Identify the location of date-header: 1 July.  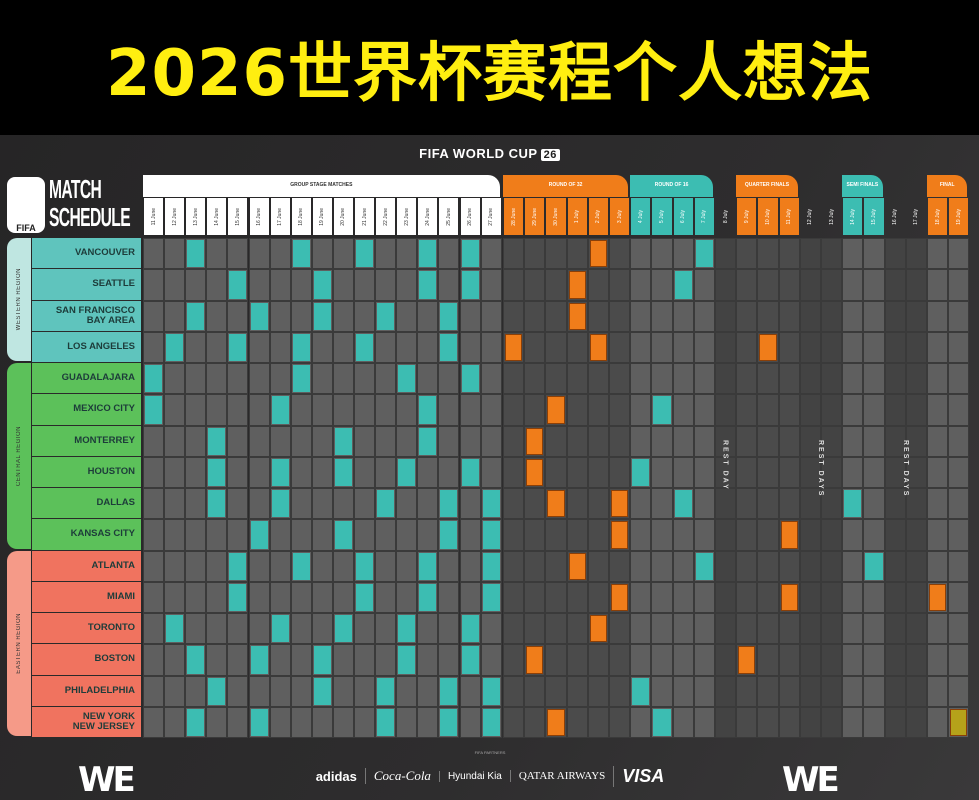
(577, 216).